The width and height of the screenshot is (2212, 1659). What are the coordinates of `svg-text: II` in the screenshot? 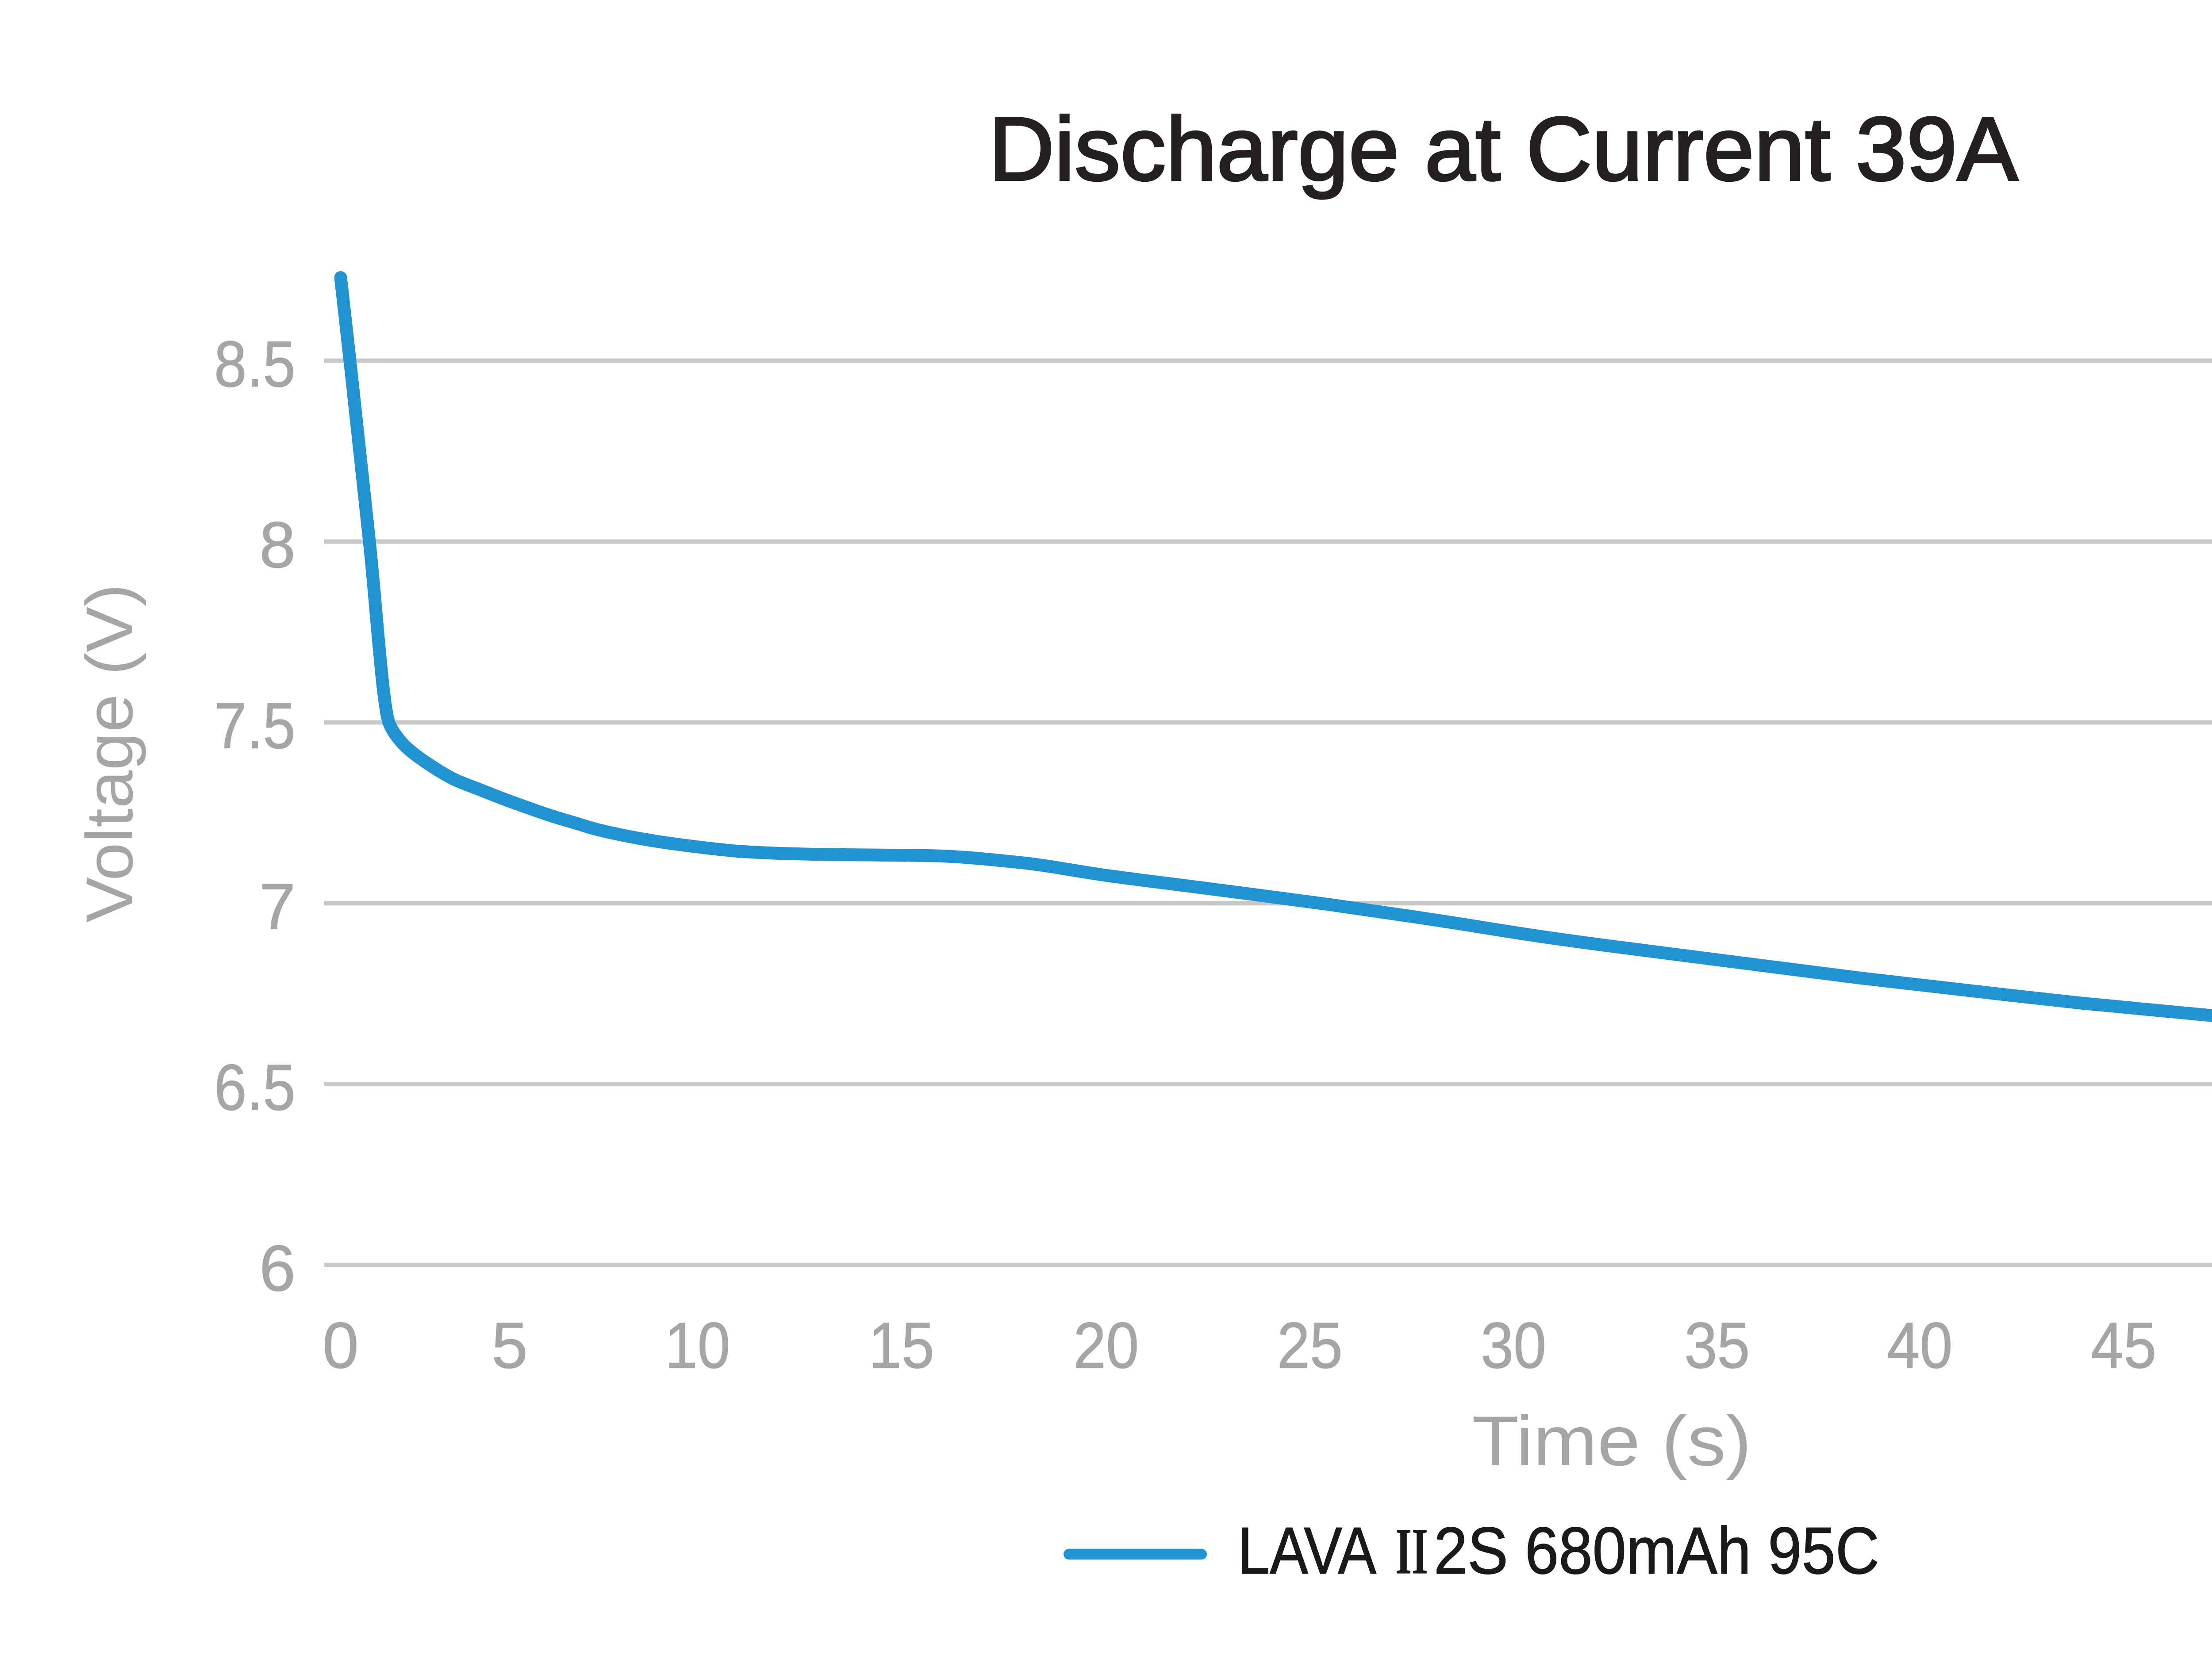 It's located at (1412, 1551).